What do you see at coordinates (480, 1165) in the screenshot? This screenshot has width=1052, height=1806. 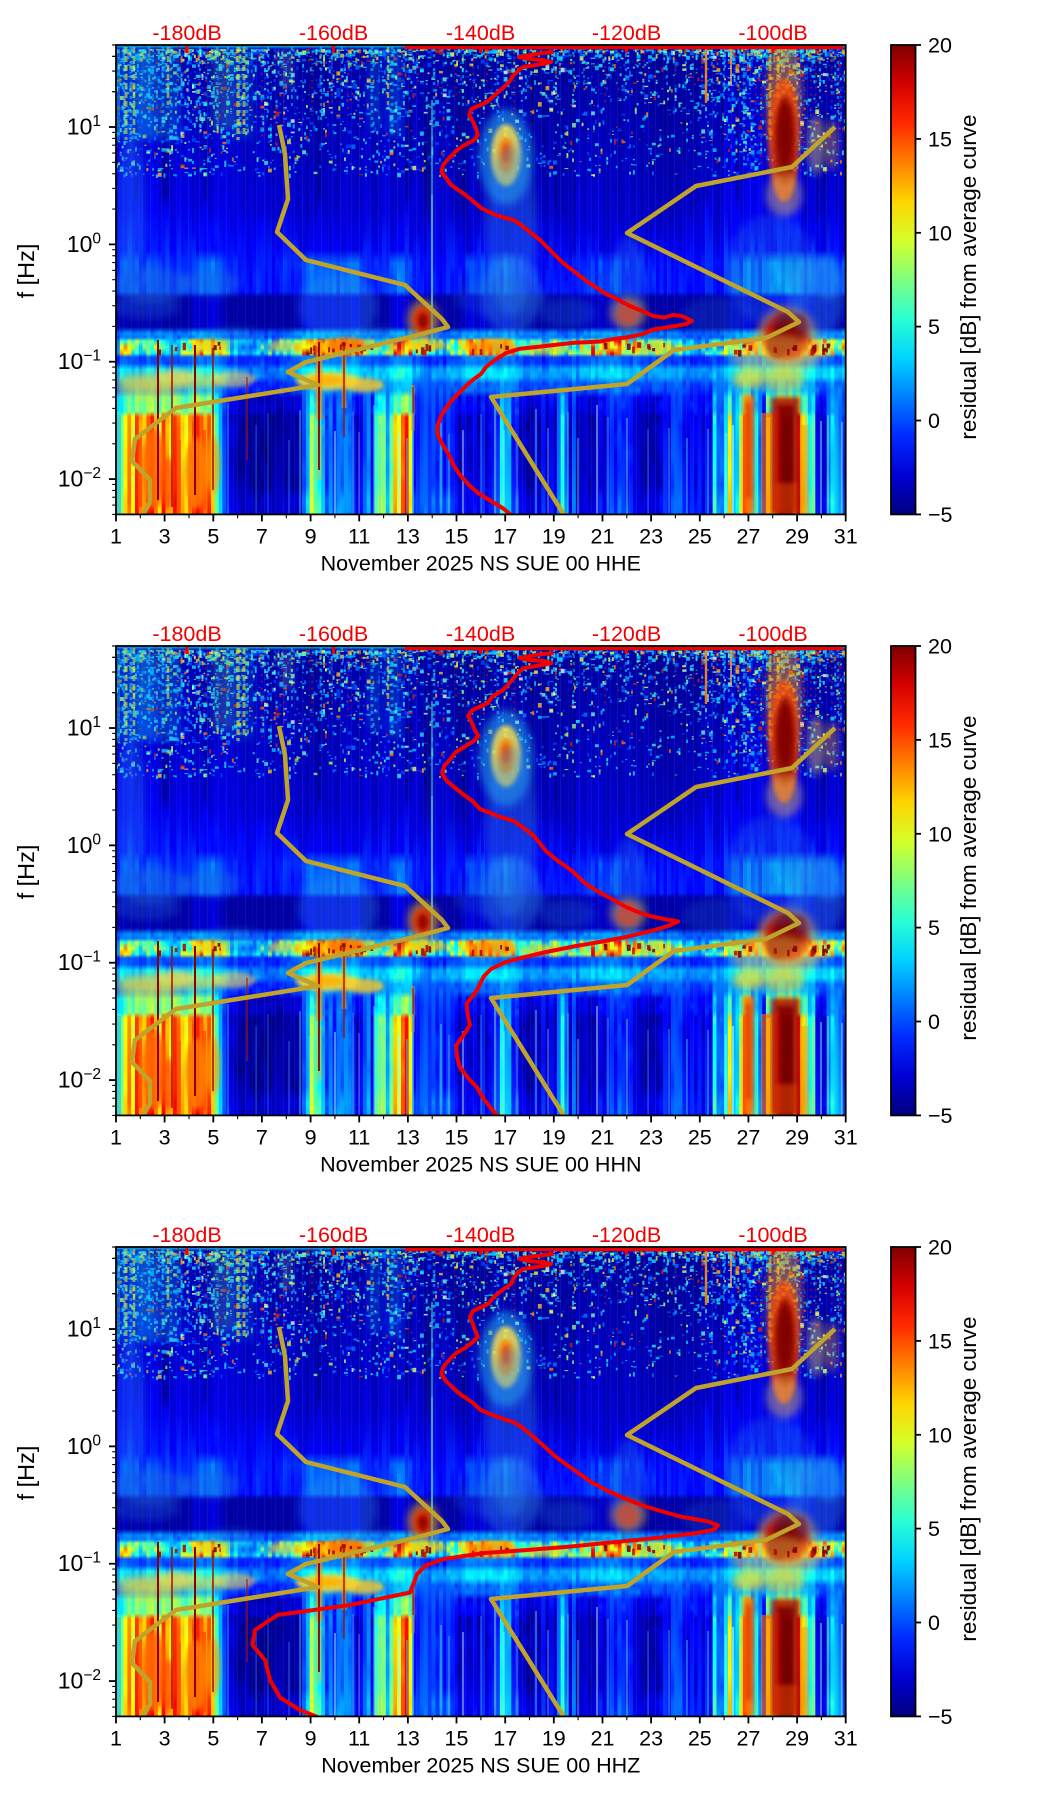 I see `svg-text: November 2025 NS SUE 00 HHN` at bounding box center [480, 1165].